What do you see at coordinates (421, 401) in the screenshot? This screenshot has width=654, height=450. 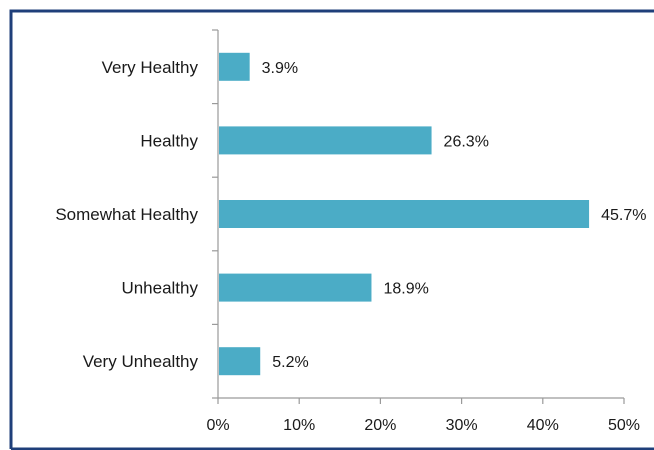 I see `x-axis-ticks` at bounding box center [421, 401].